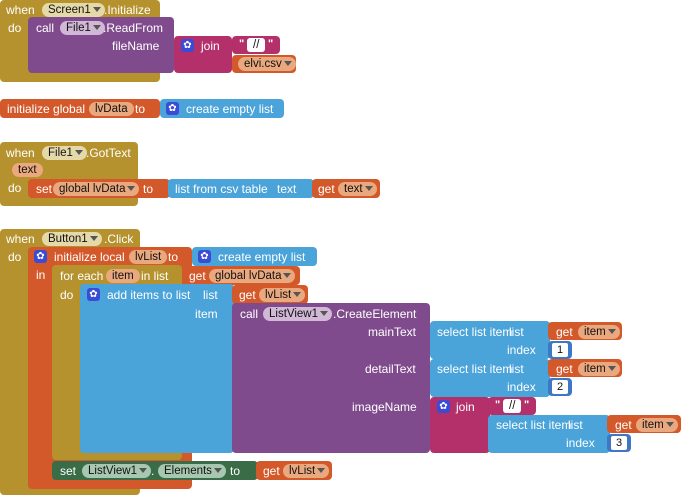  Describe the element at coordinates (41, 275) in the screenshot. I see `in-keyword: in` at that location.